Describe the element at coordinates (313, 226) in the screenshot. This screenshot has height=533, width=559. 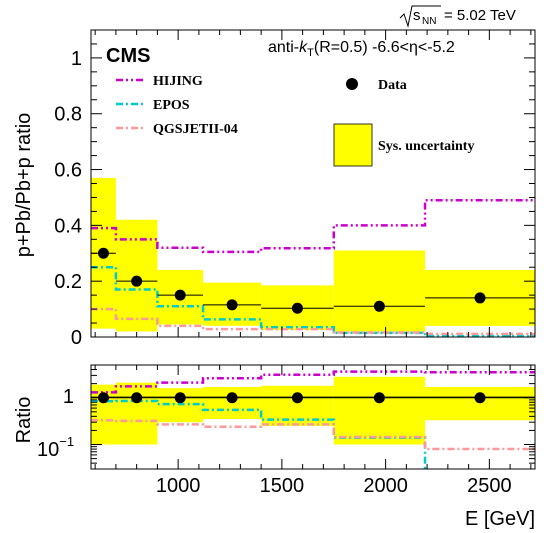
I see `main-model-line-hijing` at that location.